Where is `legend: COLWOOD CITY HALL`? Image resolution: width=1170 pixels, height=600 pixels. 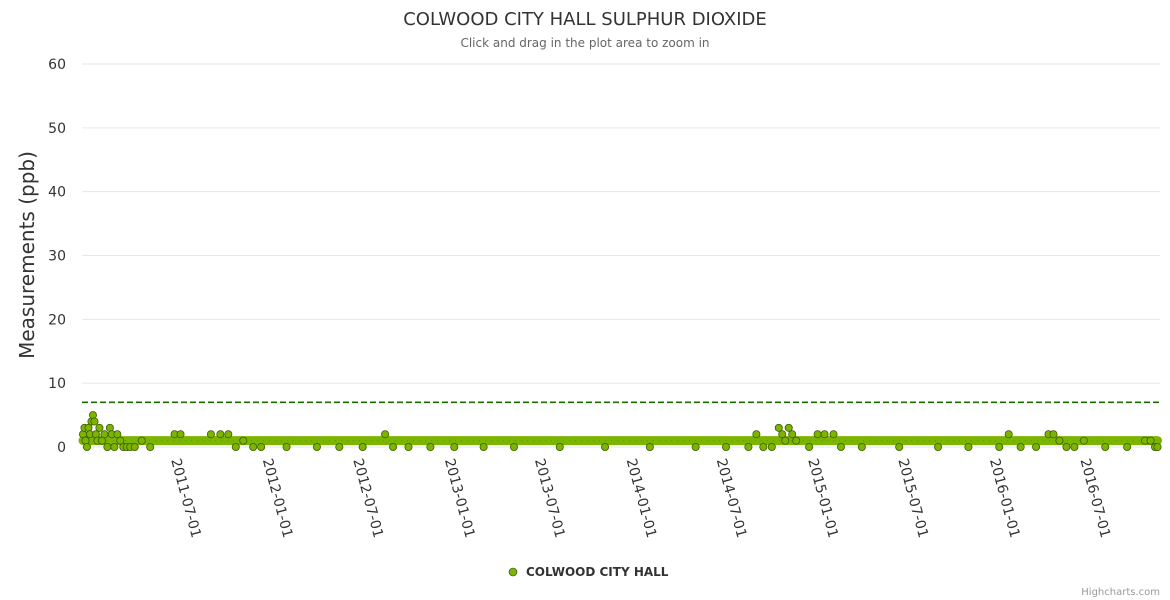
legend: COLWOOD CITY HALL is located at coordinates (588, 572).